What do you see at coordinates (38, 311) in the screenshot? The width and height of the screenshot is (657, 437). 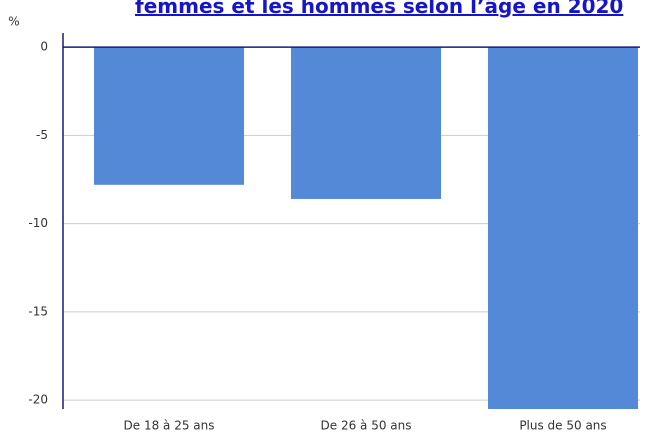 I see `y-tick-label: -15` at bounding box center [38, 311].